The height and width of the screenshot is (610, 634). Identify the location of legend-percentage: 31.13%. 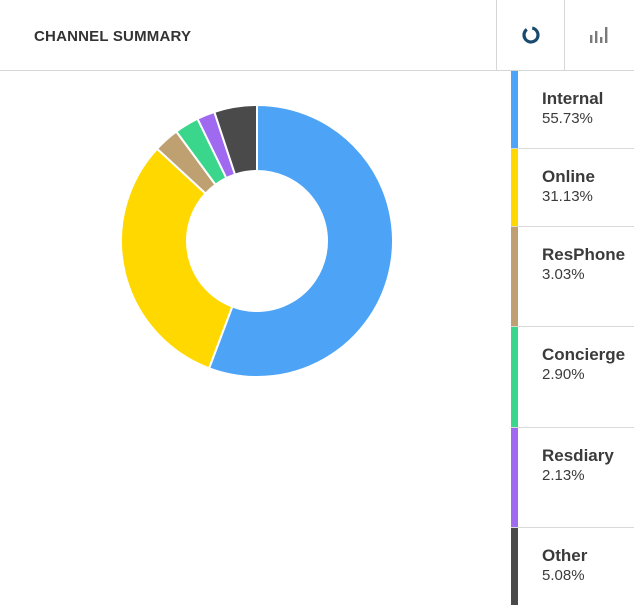
(567, 196).